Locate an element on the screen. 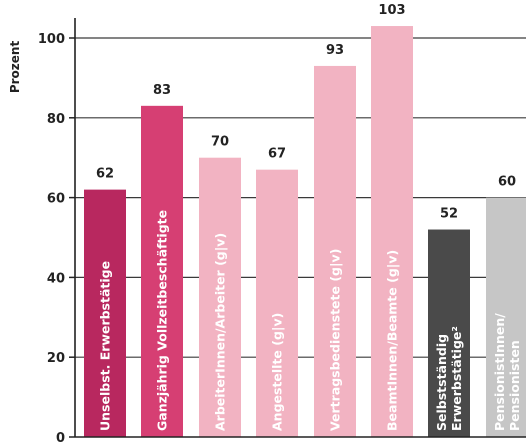  y-axis-label: Prozent is located at coordinates (15, 67).